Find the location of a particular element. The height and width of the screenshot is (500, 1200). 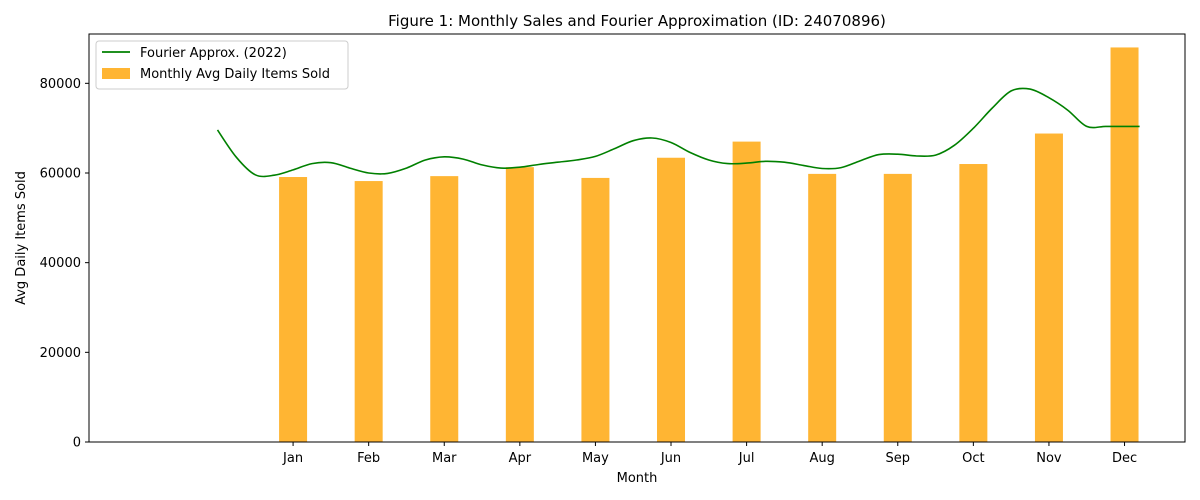

bar-mar is located at coordinates (444, 309).